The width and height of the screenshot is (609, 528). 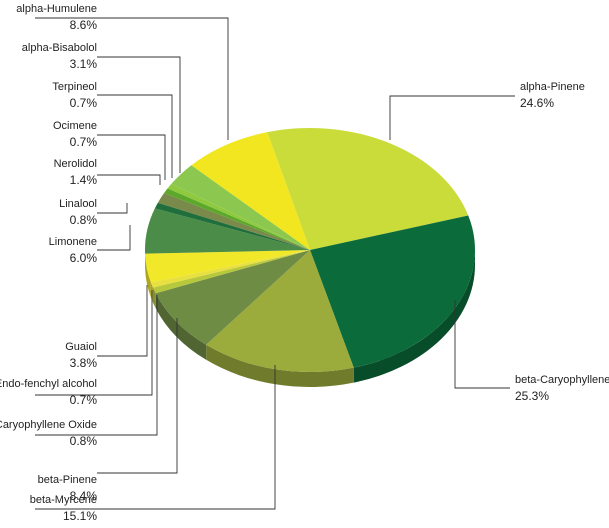 I want to click on slice-label: Terpineol, so click(x=74, y=87).